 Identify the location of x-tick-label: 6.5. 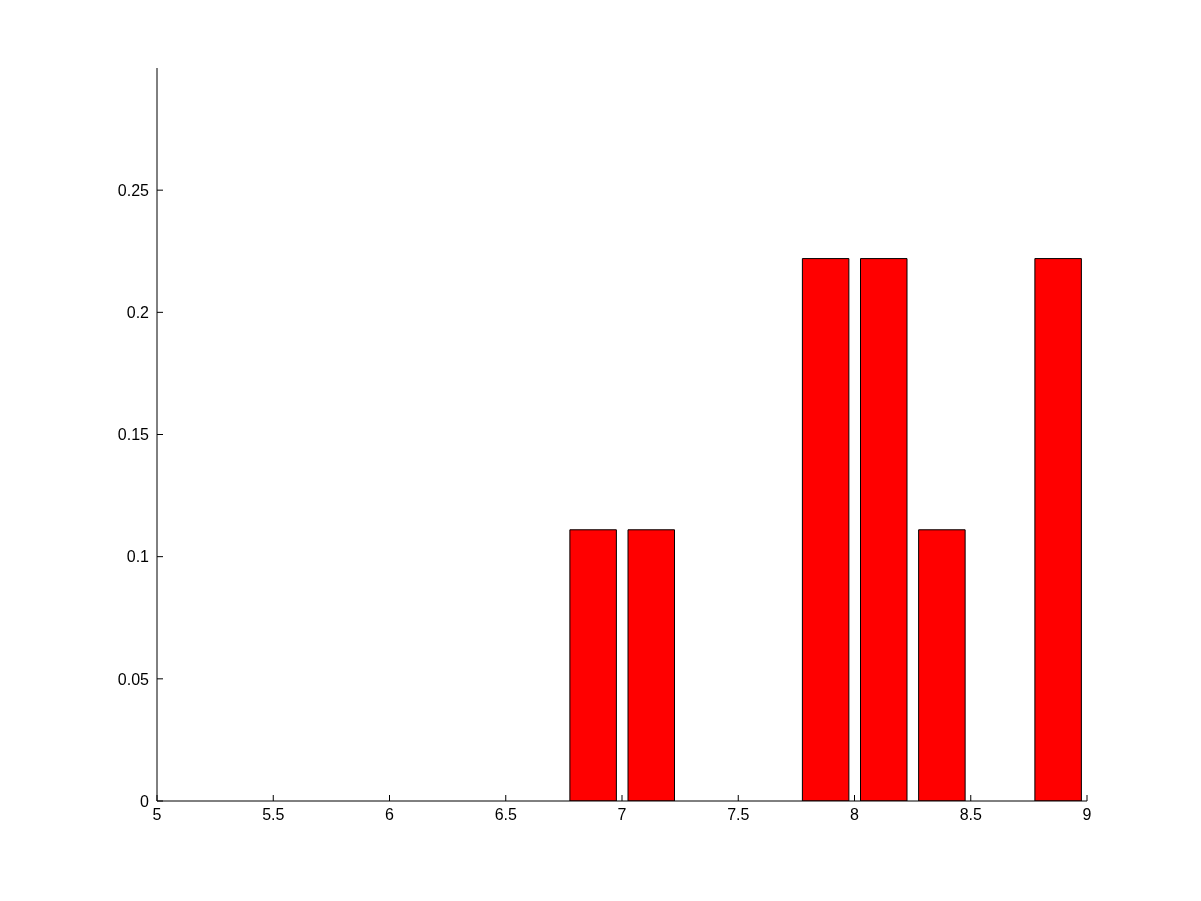
(505, 815).